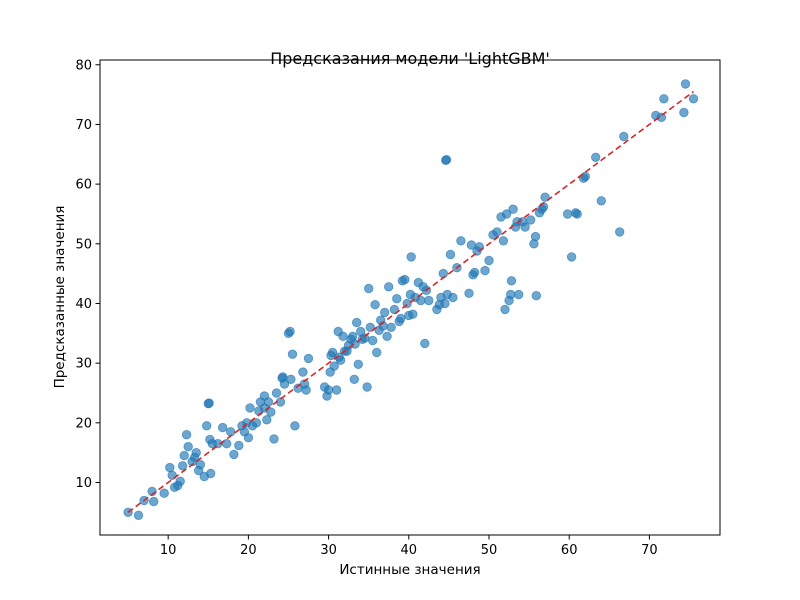  What do you see at coordinates (328, 550) in the screenshot?
I see `x-tick-label: 30` at bounding box center [328, 550].